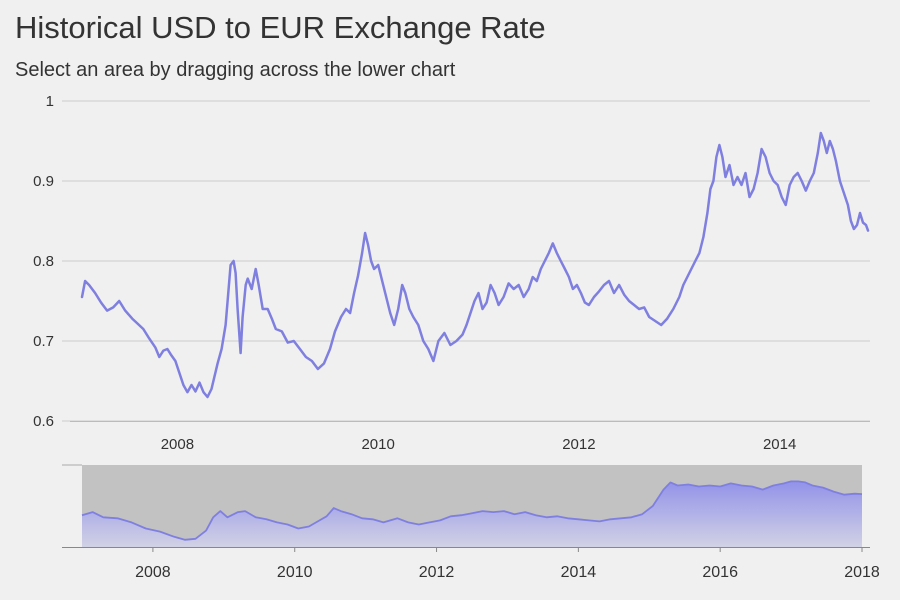 This screenshot has height=600, width=900. What do you see at coordinates (43, 421) in the screenshot?
I see `y-tick-label-4: 0.6` at bounding box center [43, 421].